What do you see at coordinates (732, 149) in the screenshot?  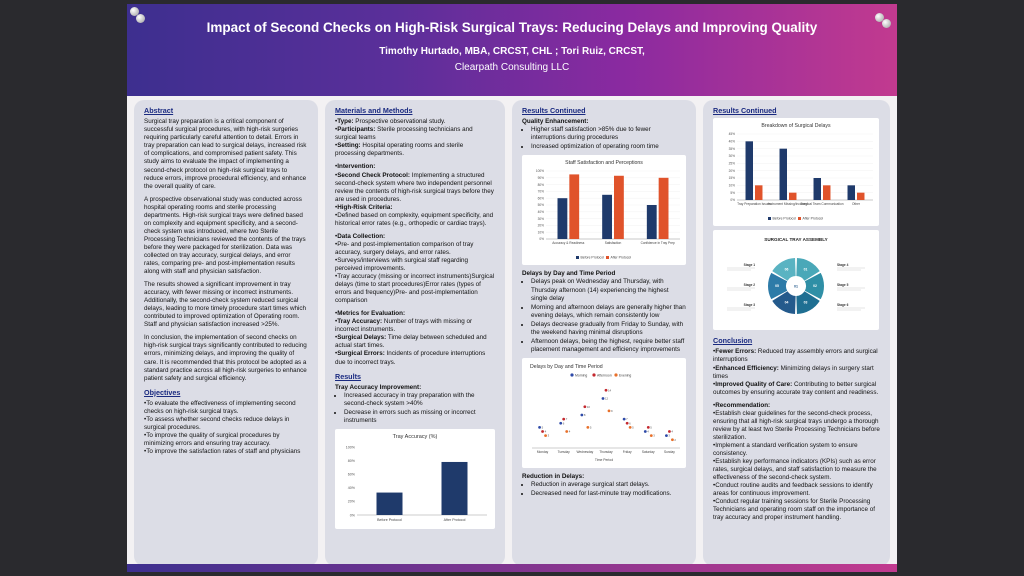 I see `y-tick-label: 35%` at bounding box center [732, 149].